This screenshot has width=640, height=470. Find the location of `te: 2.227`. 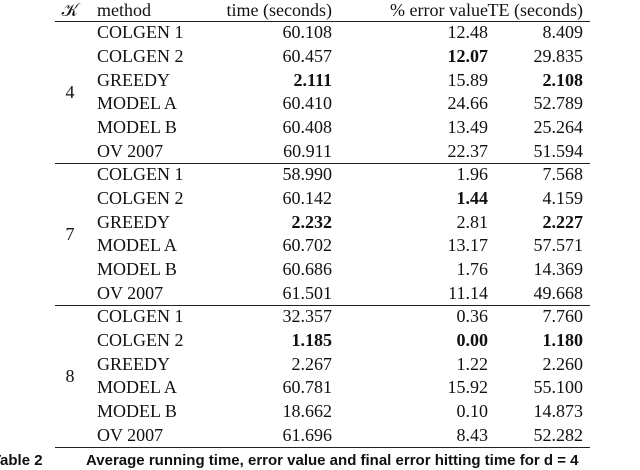

te: 2.227 is located at coordinates (563, 221).